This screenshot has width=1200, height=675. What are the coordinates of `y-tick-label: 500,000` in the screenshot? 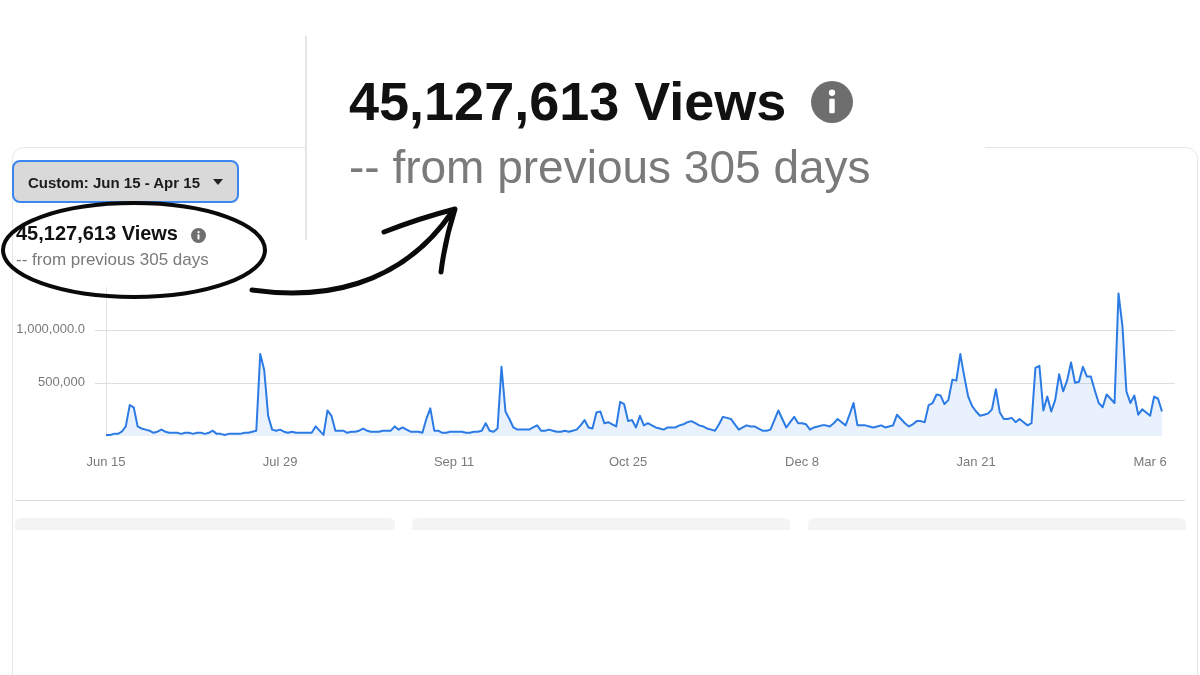 It's located at (61, 382).